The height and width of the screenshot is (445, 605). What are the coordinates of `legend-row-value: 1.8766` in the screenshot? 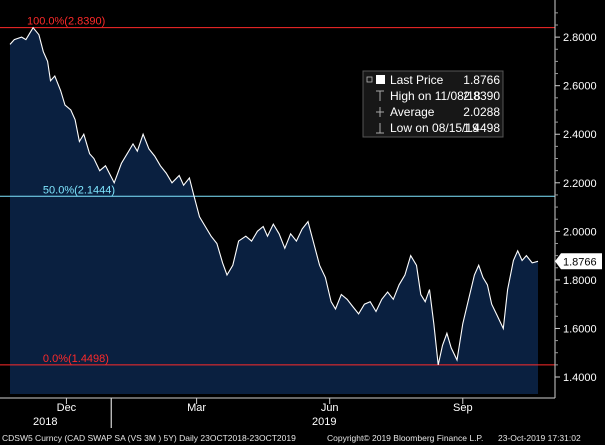 It's located at (481, 80).